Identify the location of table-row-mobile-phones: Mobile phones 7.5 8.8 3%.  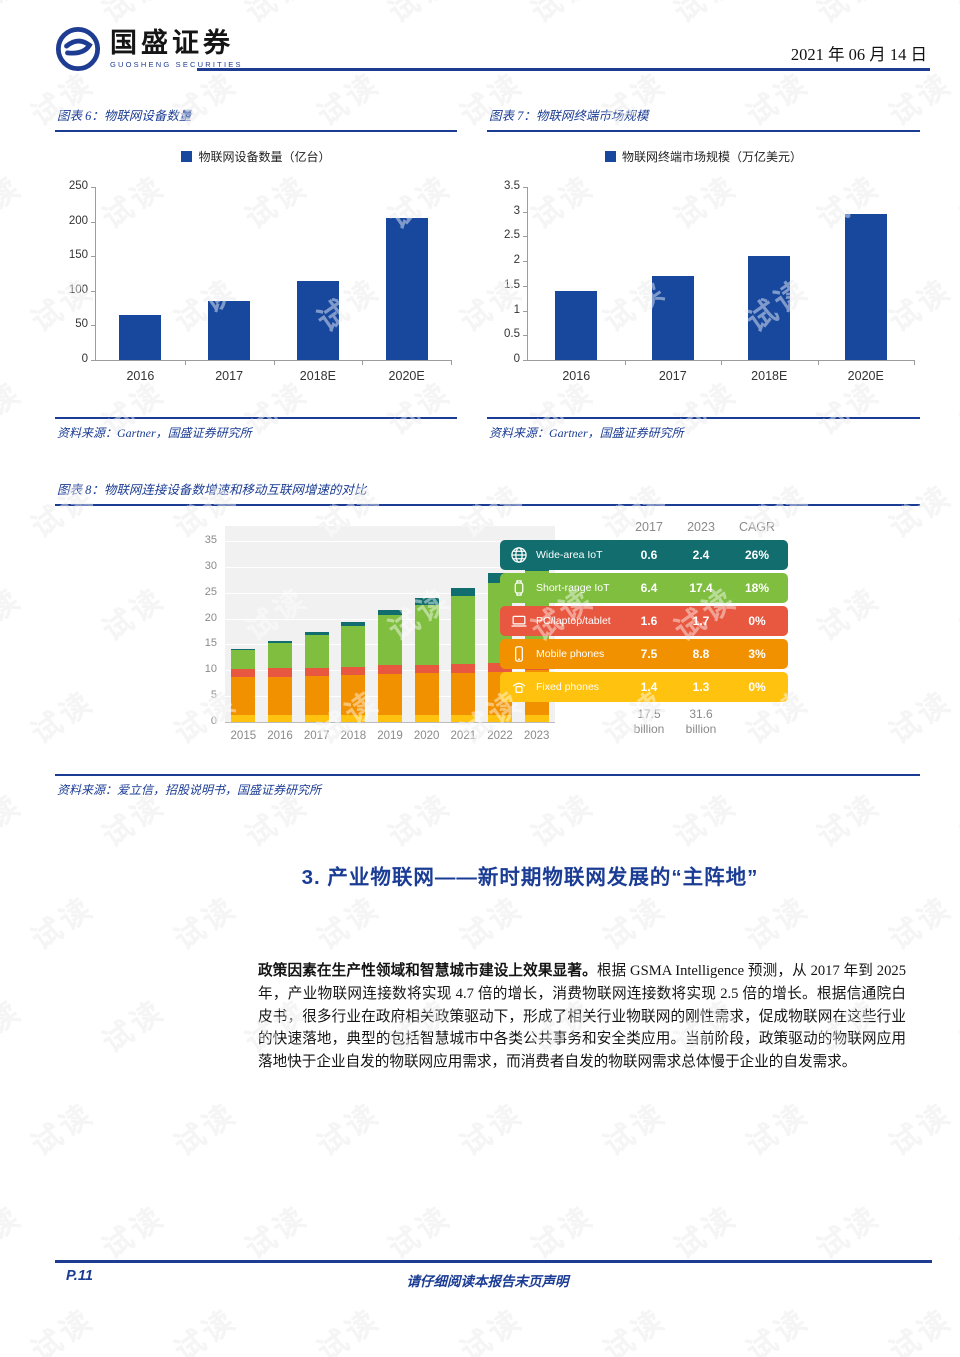
(644, 654).